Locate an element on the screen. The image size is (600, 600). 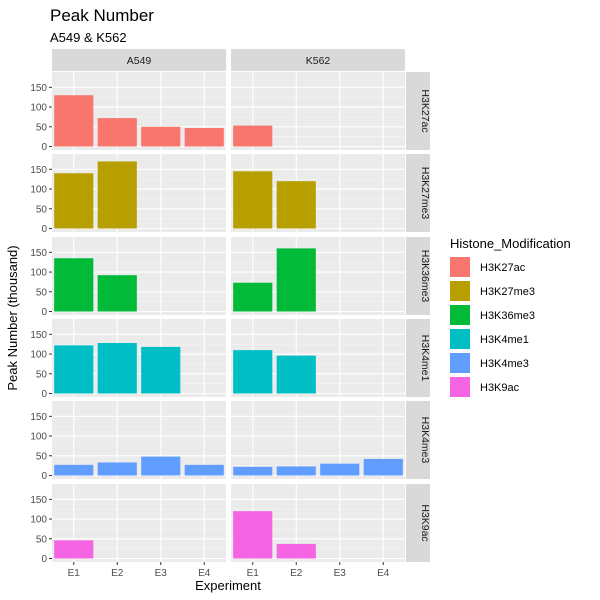
chart-title: Peak Number is located at coordinates (102, 15).